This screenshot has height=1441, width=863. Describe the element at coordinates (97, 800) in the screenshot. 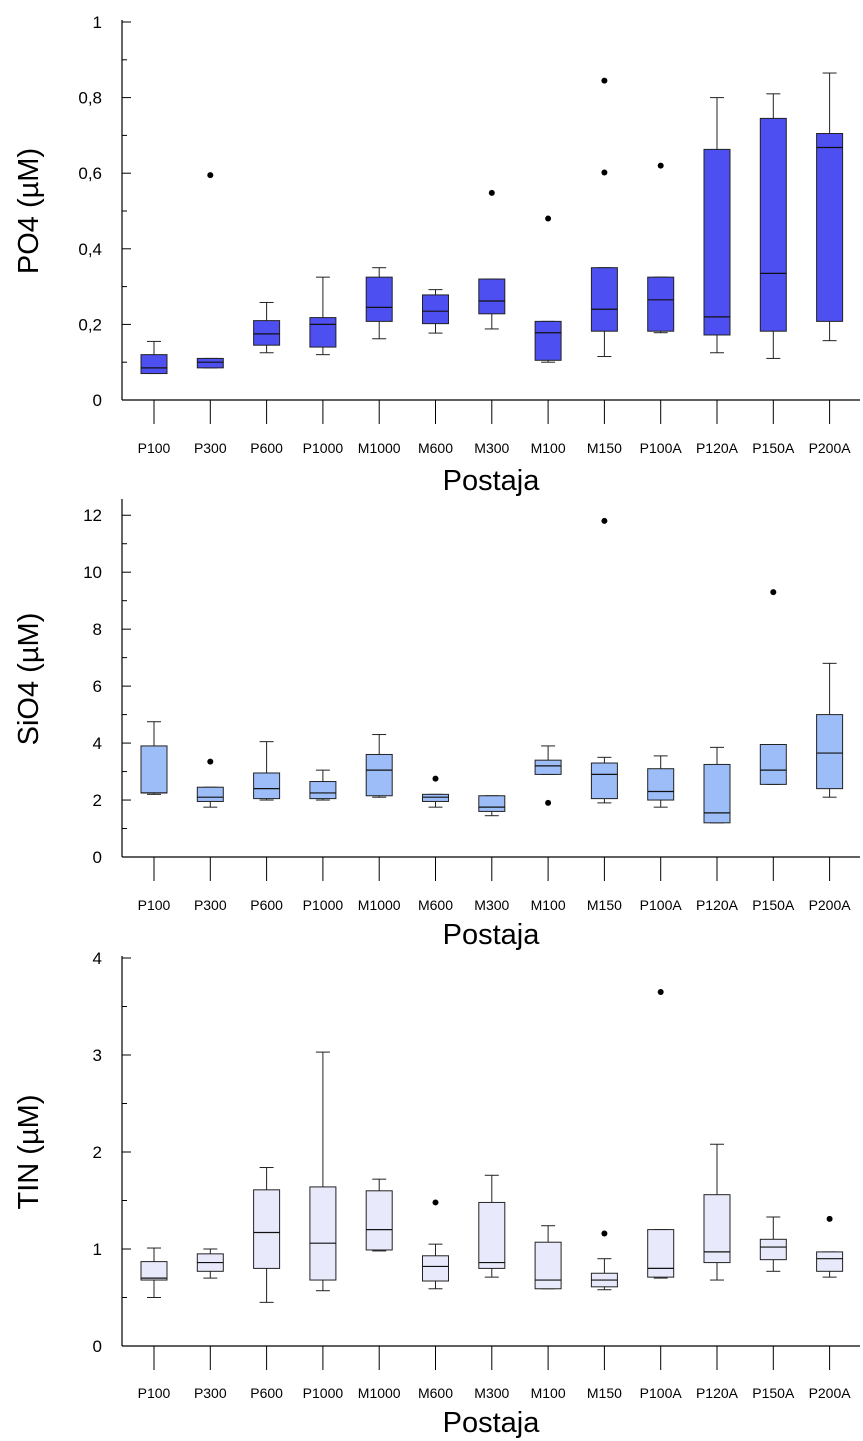

I see `chart-2-y-tick-label: 2` at that location.